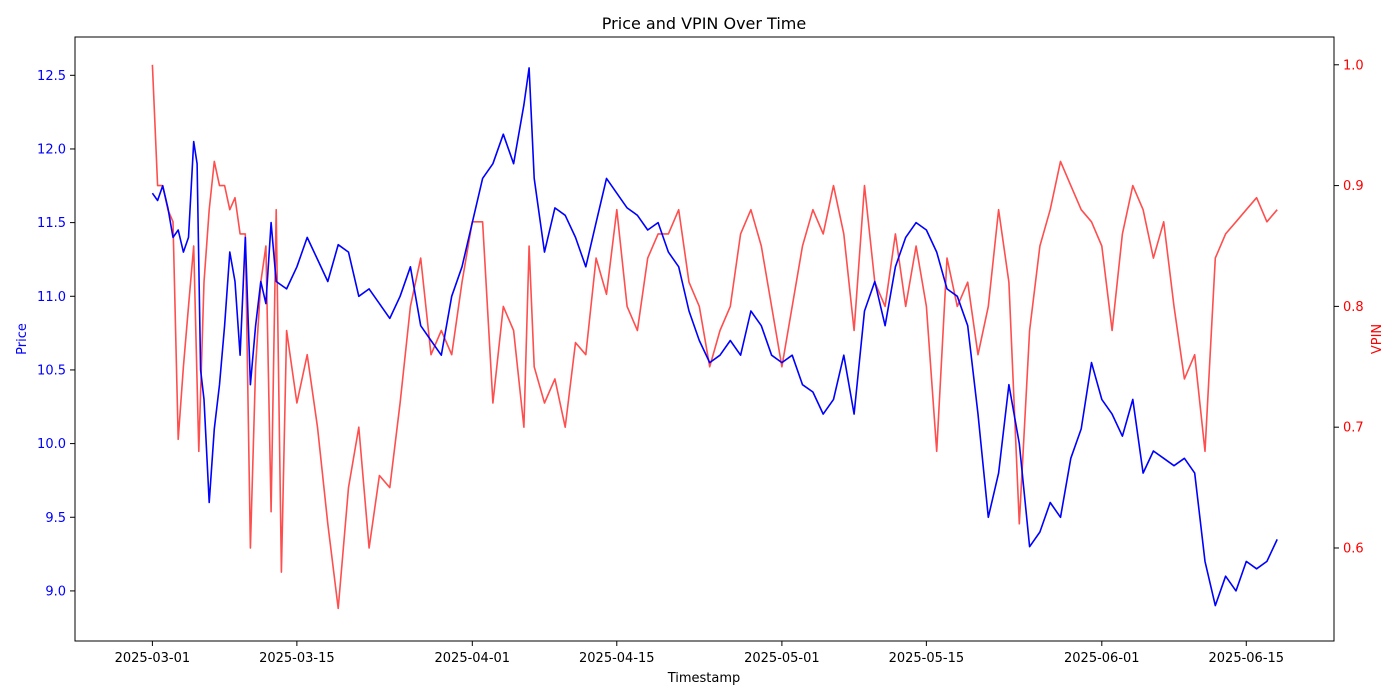 The height and width of the screenshot is (700, 1400). Describe the element at coordinates (1353, 186) in the screenshot. I see `y-right-tick-label: 0.9` at that location.